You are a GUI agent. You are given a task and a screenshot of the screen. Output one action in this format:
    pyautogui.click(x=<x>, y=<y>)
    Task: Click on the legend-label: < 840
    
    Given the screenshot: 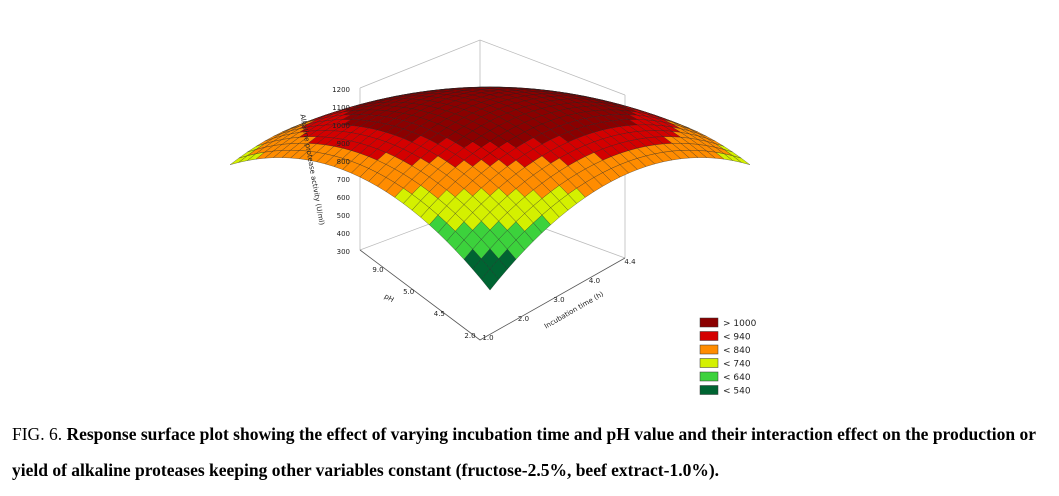 What is the action you would take?
    pyautogui.click(x=737, y=351)
    